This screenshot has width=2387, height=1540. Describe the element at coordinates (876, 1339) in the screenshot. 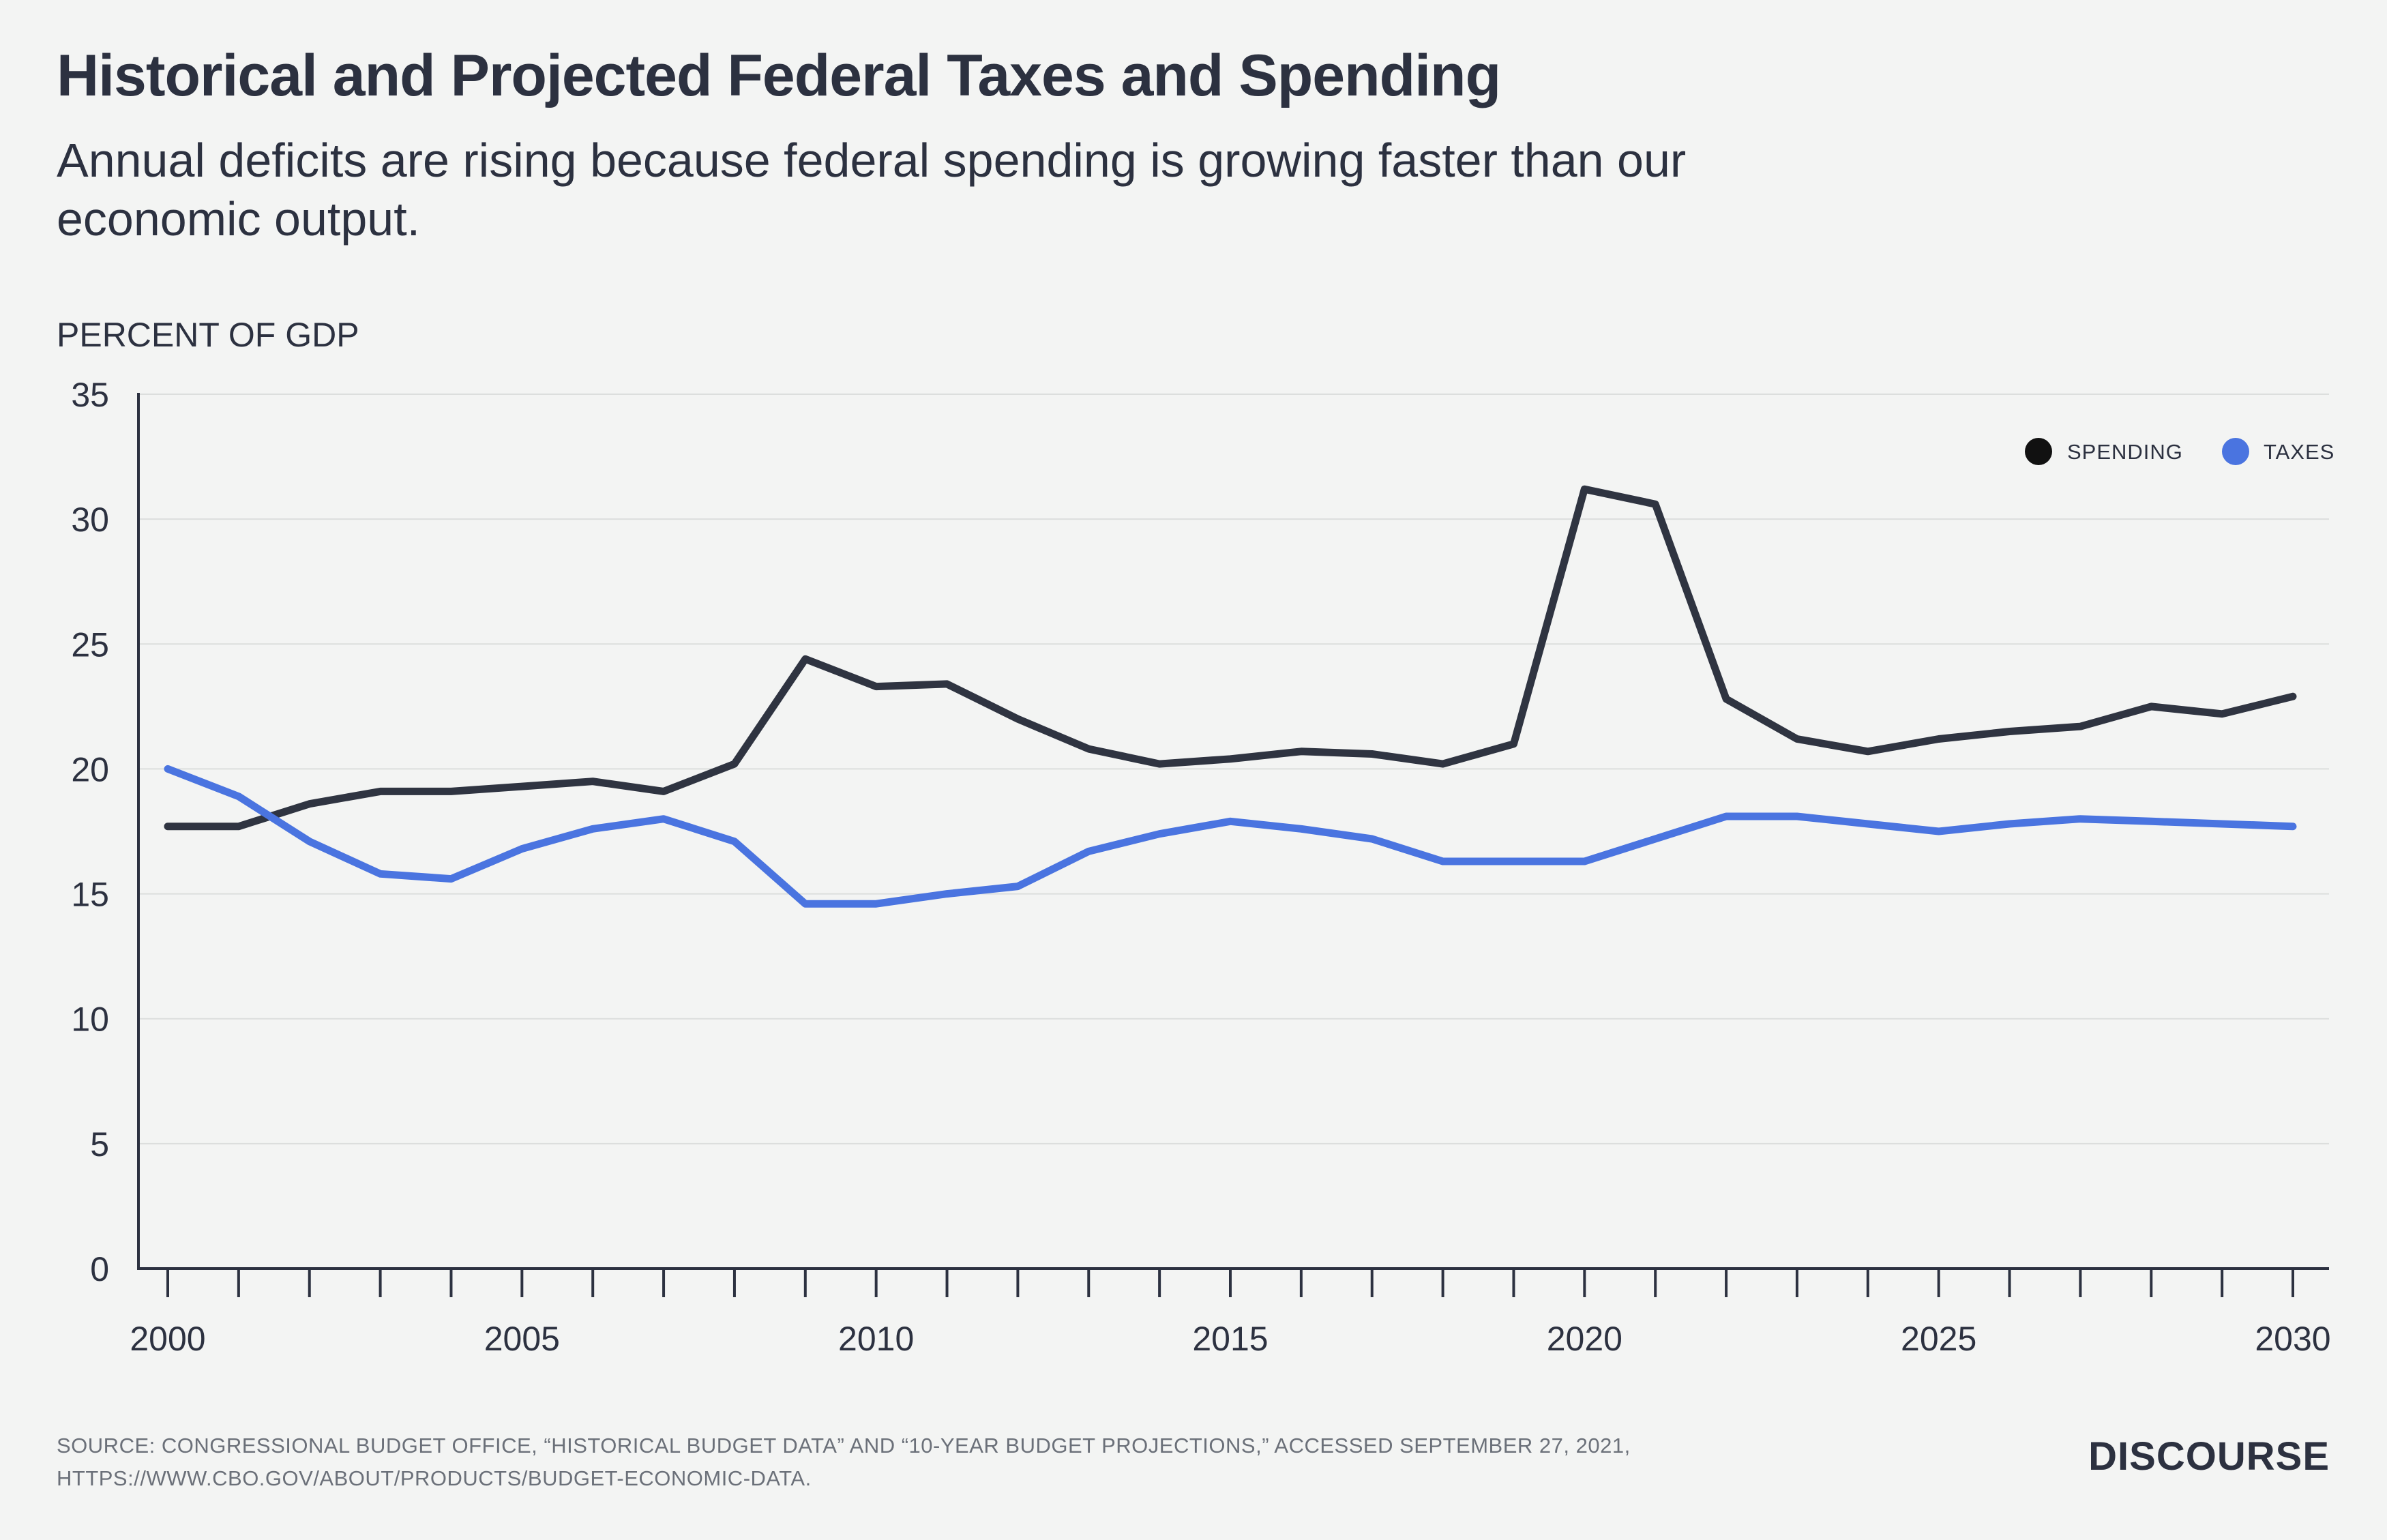

I see `x-tick-label: 2010` at that location.